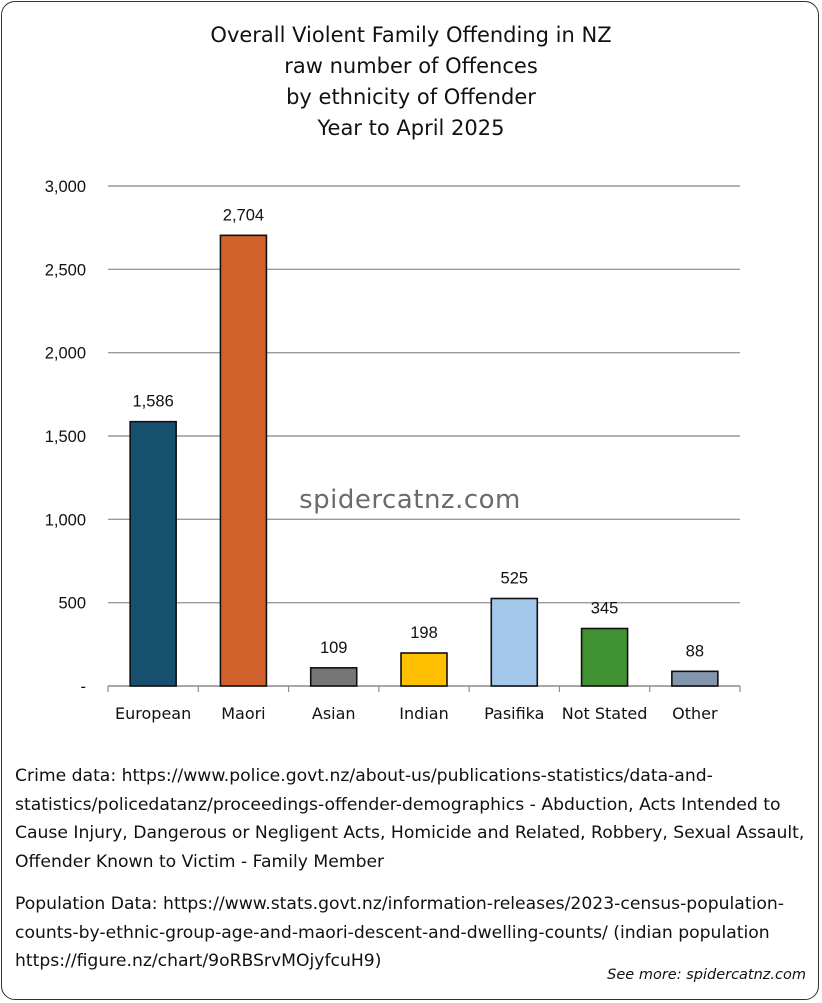 The image size is (822, 1003). What do you see at coordinates (410, 500) in the screenshot?
I see `watermark-text: spidercatnz.com` at bounding box center [410, 500].